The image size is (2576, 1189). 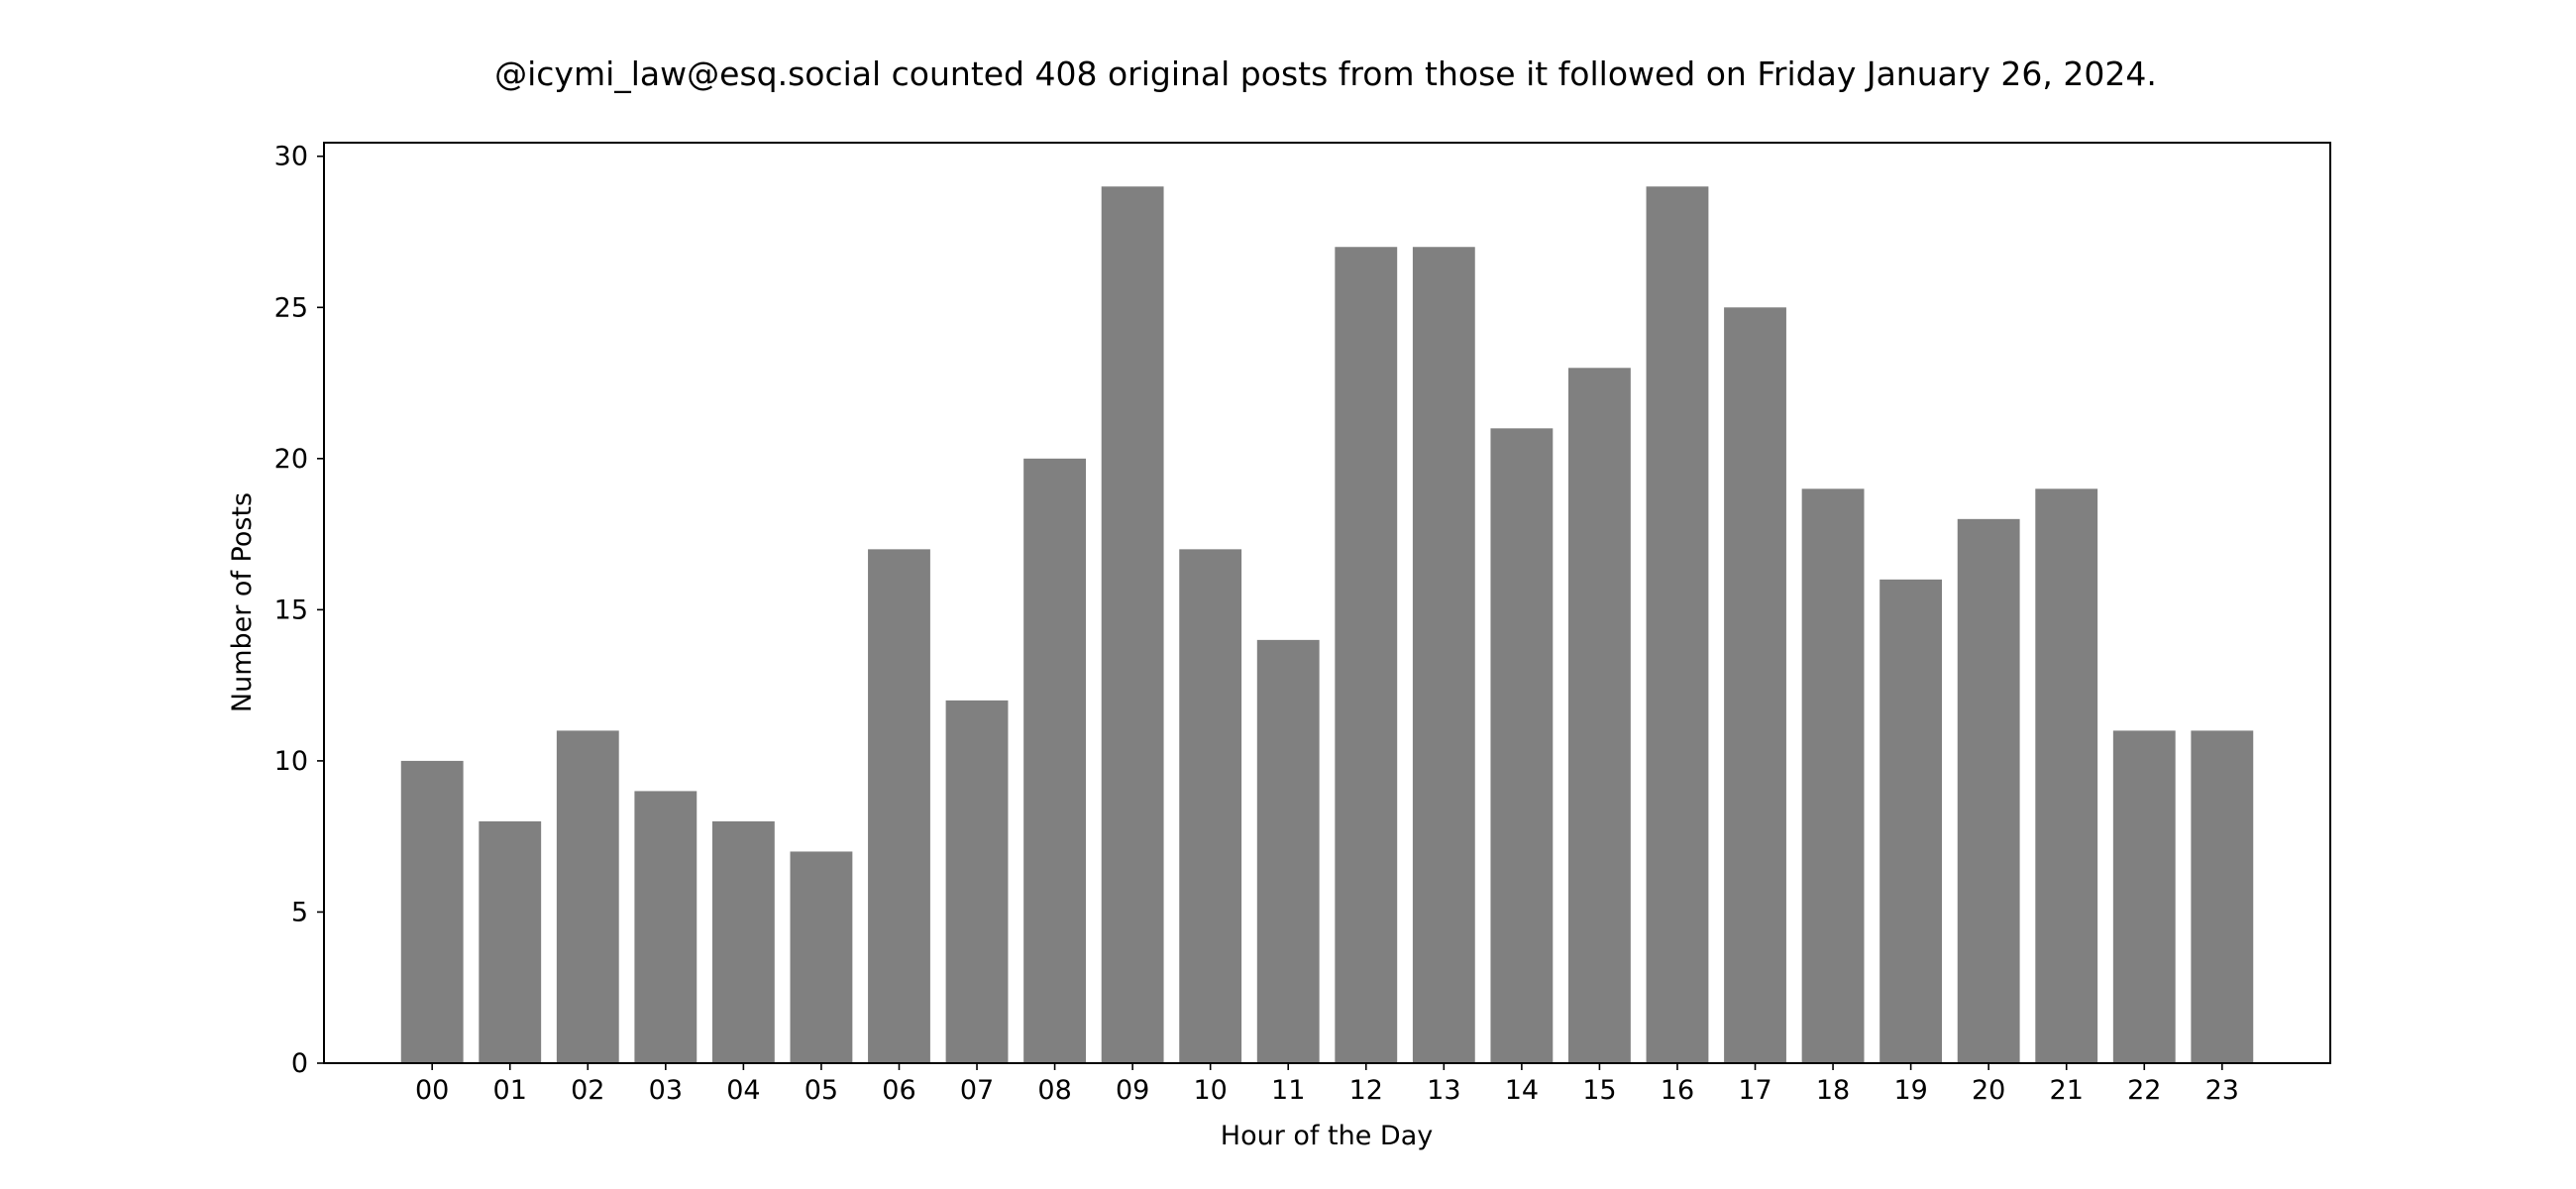 What do you see at coordinates (743, 1090) in the screenshot?
I see `x-tick-label: 04` at bounding box center [743, 1090].